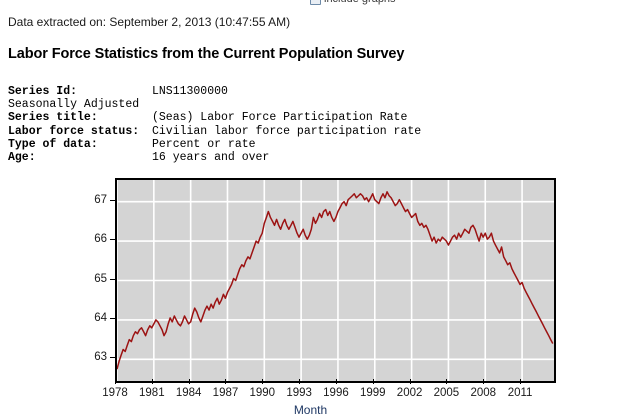 The width and height of the screenshot is (621, 420). What do you see at coordinates (22, 157) in the screenshot?
I see `metadata-label: Age:` at bounding box center [22, 157].